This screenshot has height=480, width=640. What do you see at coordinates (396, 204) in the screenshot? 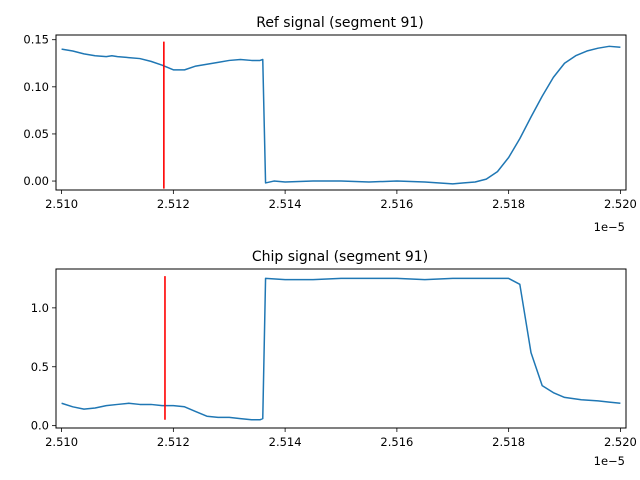
I see `ref-signal-x-tick-label: 2.516` at bounding box center [396, 204].